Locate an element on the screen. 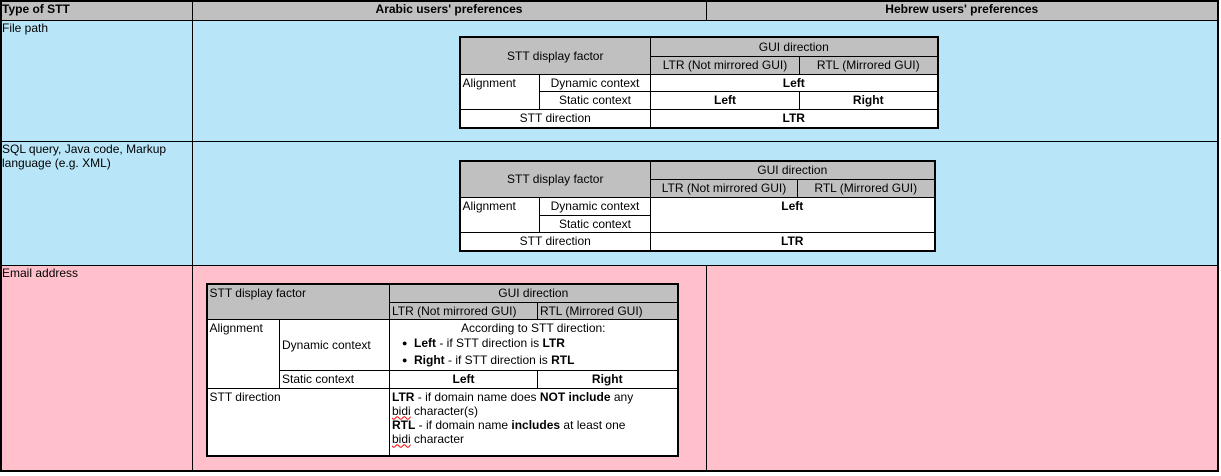 The image size is (1221, 476). header-cell-hebrew-preferences: Hebrew users' preferences is located at coordinates (962, 10).